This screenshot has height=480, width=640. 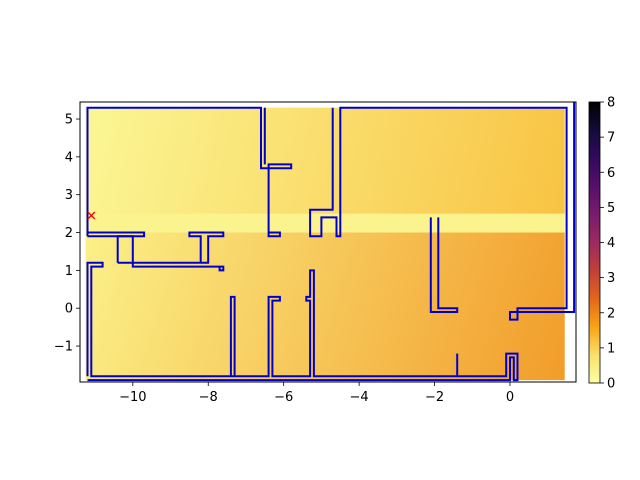 I want to click on colorbar-tick-label: 3, so click(x=611, y=278).